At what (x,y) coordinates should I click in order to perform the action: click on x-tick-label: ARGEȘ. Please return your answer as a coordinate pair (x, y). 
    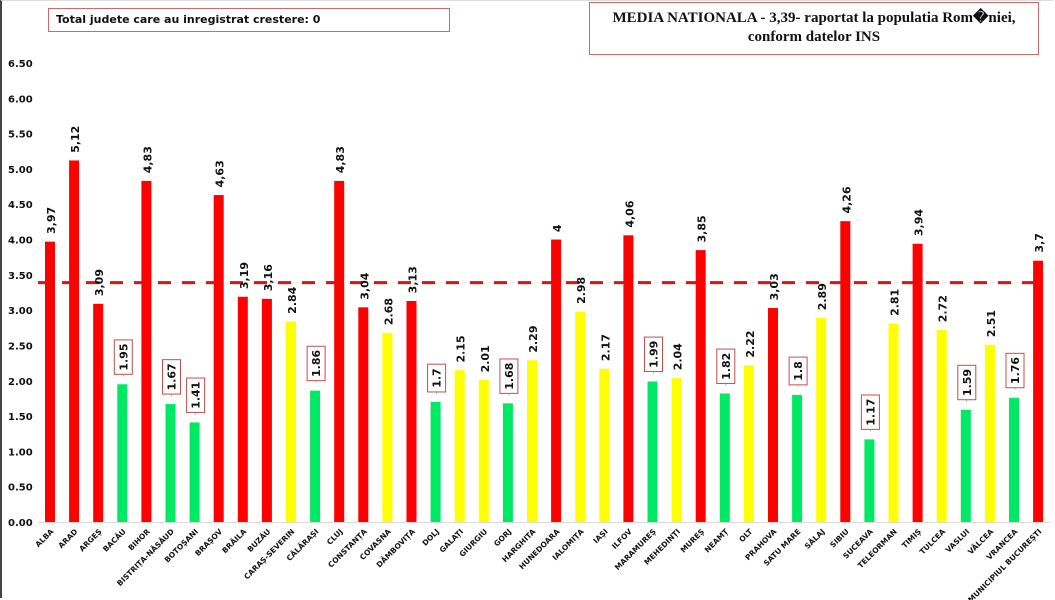
    Looking at the image, I should click on (90, 540).